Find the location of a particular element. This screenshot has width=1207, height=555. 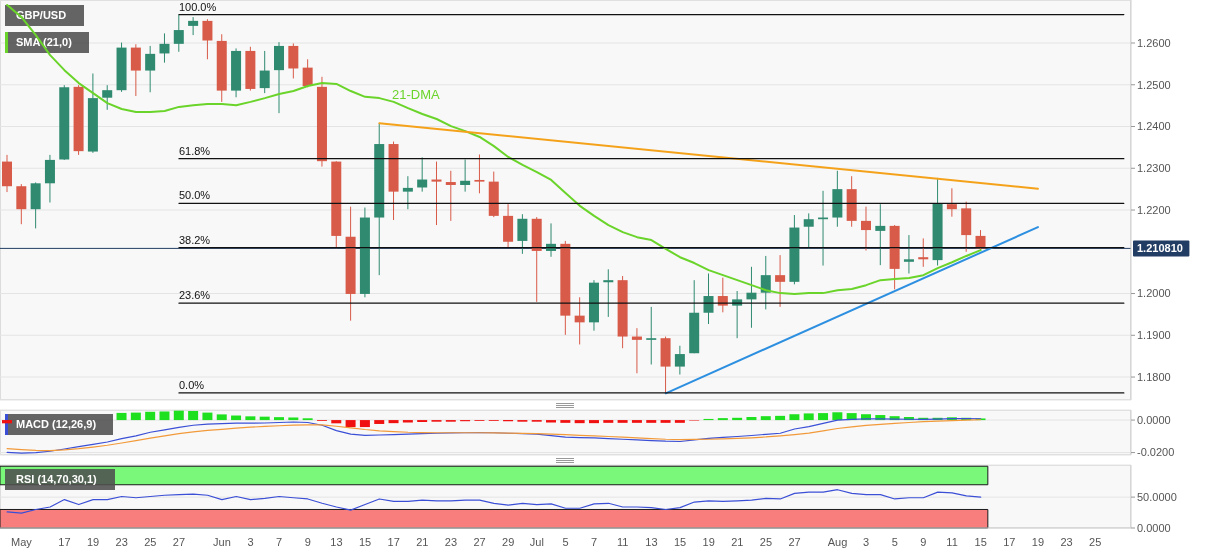

x-tick-label: May is located at coordinates (22, 542).